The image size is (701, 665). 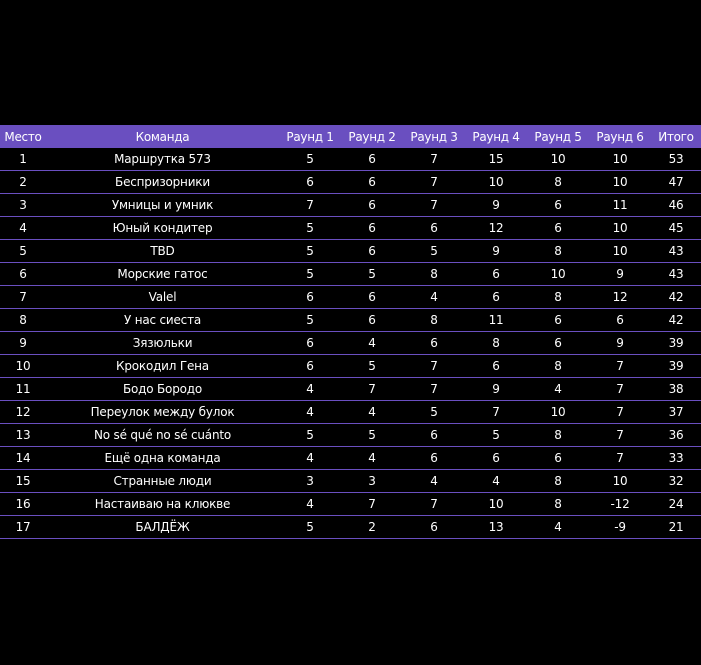 I want to click on table-row: 6 Морские гатос 5 5 8 6 10 9 43, so click(x=350, y=274).